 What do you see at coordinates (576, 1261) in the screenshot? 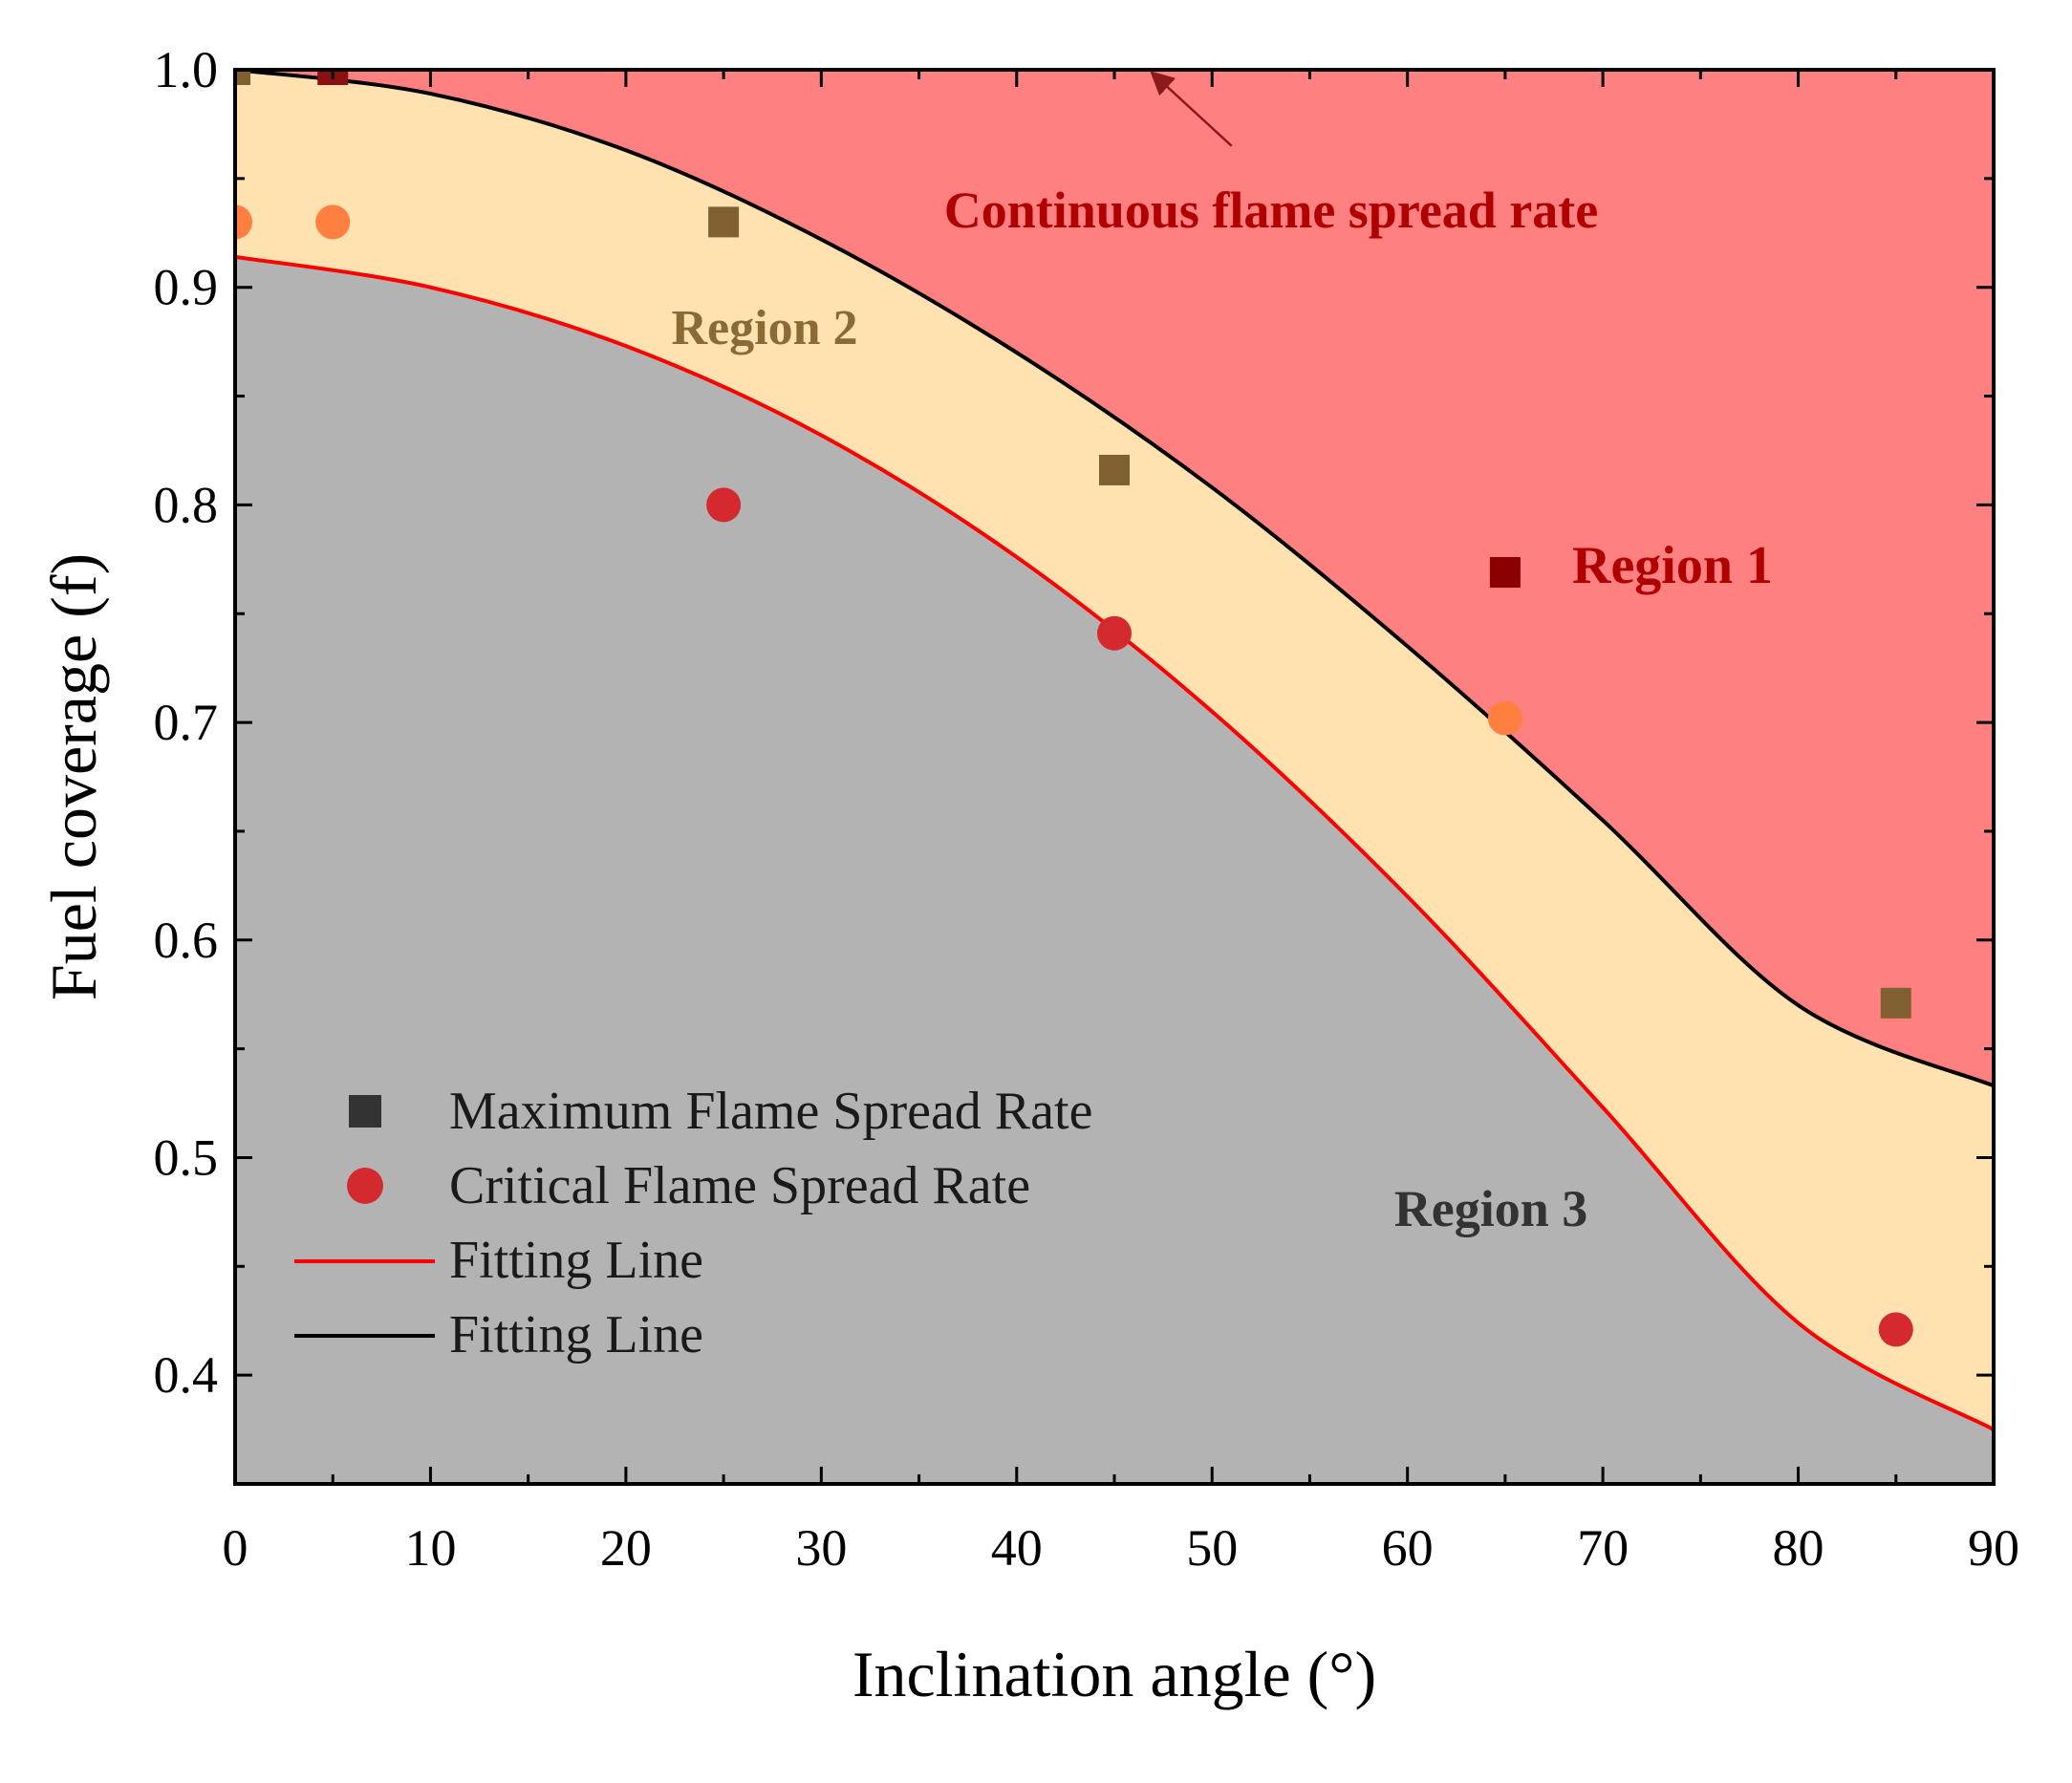
I see `legend-label-fit-red: Fitting Line` at bounding box center [576, 1261].